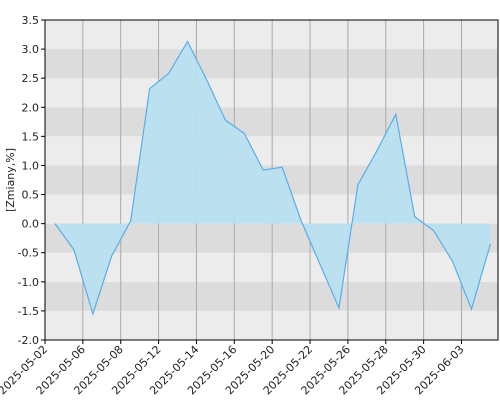  What do you see at coordinates (31, 107) in the screenshot?
I see `y-tick-label: 2.0` at bounding box center [31, 107].